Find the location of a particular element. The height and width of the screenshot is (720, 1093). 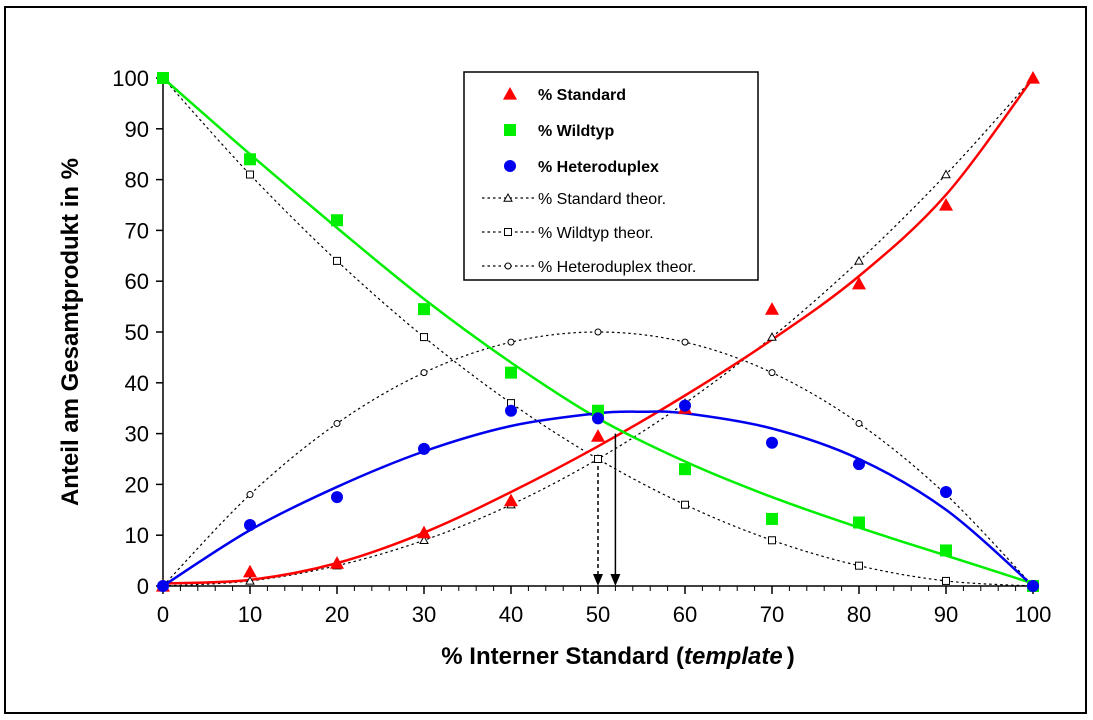

x-axis-title-italic: template is located at coordinates (733, 656).